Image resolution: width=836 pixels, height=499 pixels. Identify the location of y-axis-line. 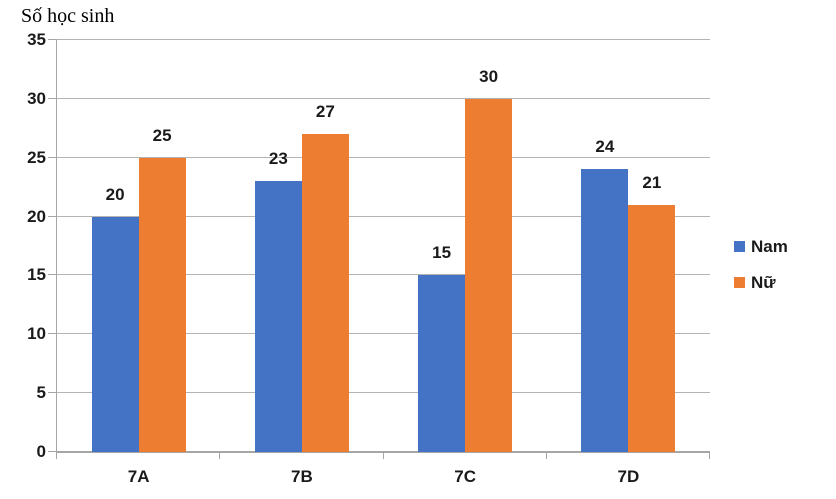
(56, 249).